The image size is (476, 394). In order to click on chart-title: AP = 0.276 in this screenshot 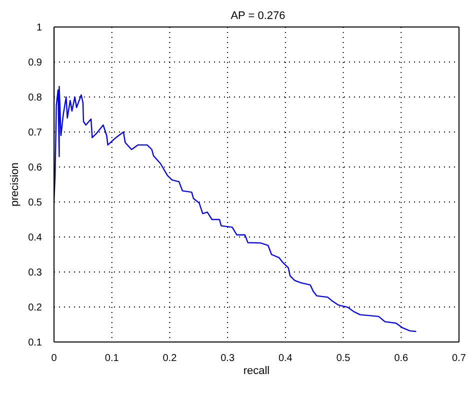, I will do `click(258, 16)`.